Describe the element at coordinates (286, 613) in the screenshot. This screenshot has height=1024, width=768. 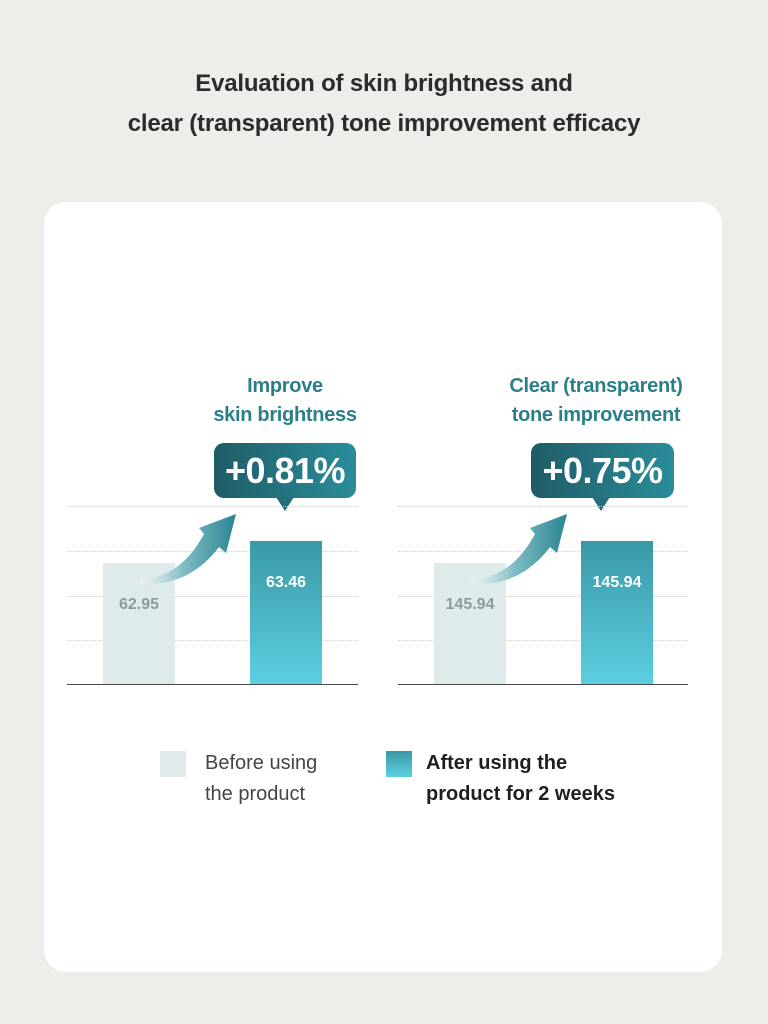
I see `chart-1-bar-after: 63.46` at that location.